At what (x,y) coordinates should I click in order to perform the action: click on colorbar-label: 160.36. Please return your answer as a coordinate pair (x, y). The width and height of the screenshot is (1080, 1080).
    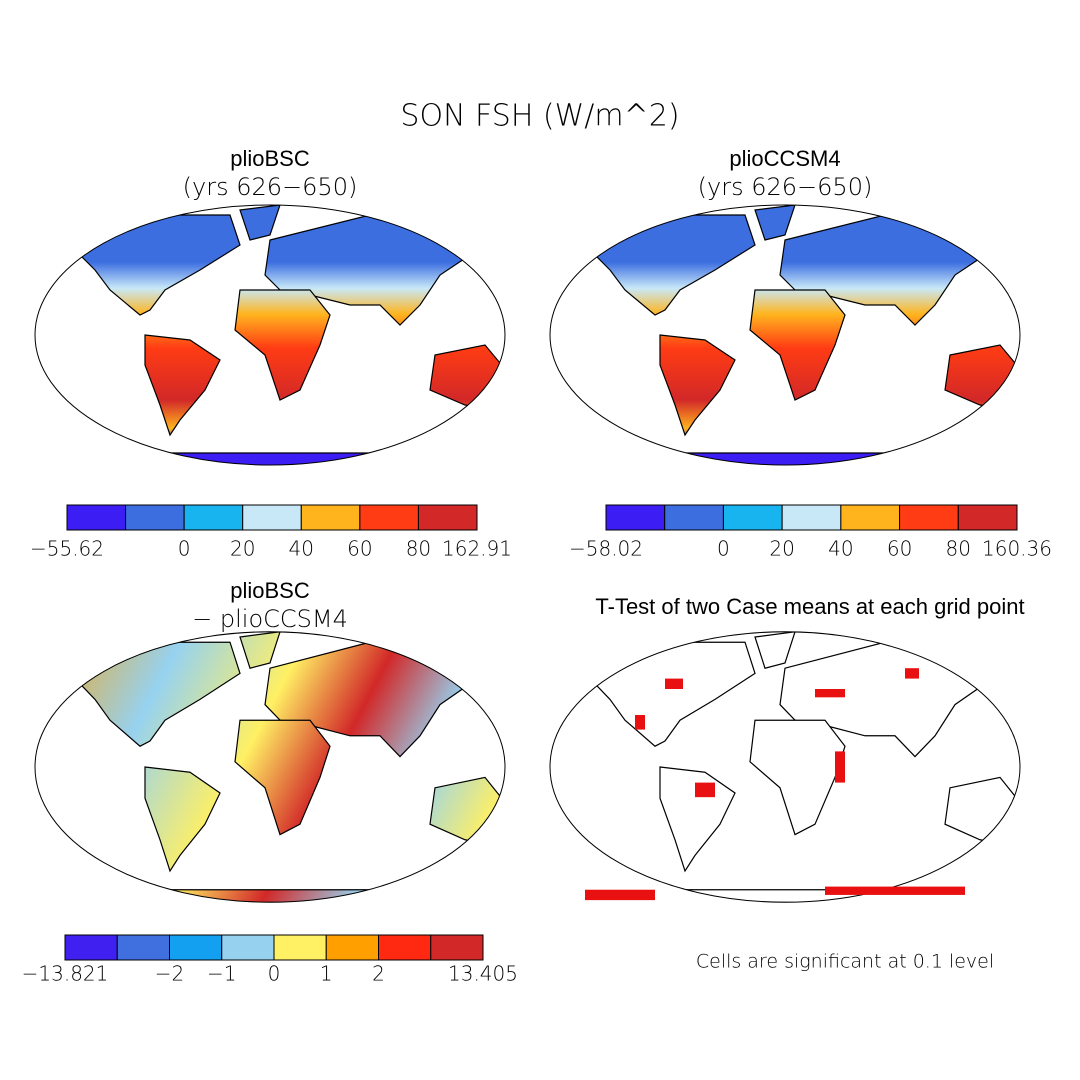
    Looking at the image, I should click on (1017, 549).